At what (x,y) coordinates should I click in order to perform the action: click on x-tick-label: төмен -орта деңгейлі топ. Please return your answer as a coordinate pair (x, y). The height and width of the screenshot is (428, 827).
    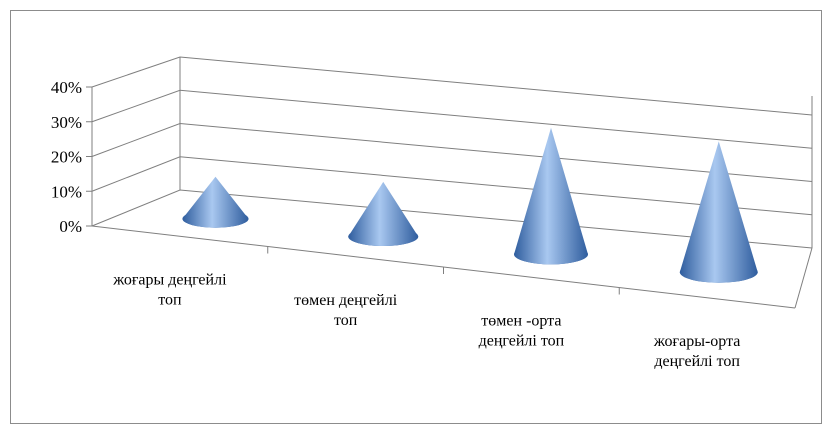
    Looking at the image, I should click on (522, 330).